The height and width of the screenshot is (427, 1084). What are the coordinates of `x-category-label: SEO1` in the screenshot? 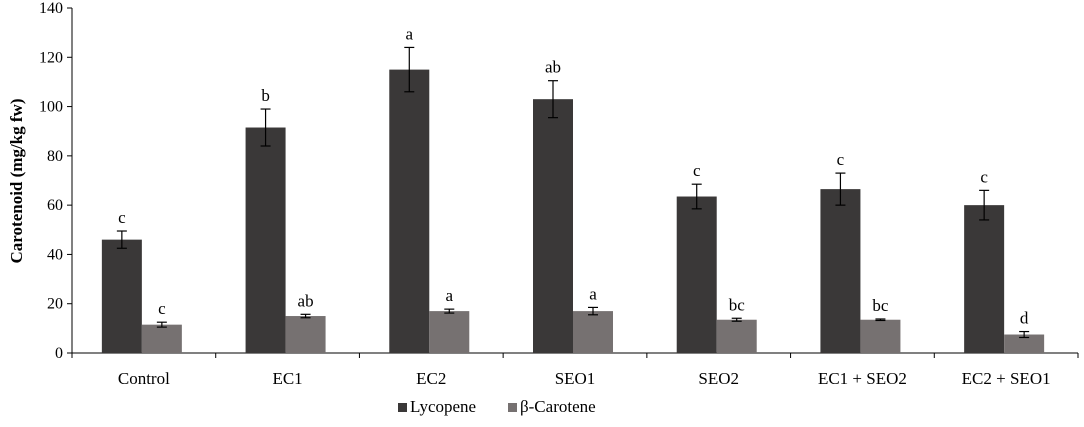 It's located at (575, 378).